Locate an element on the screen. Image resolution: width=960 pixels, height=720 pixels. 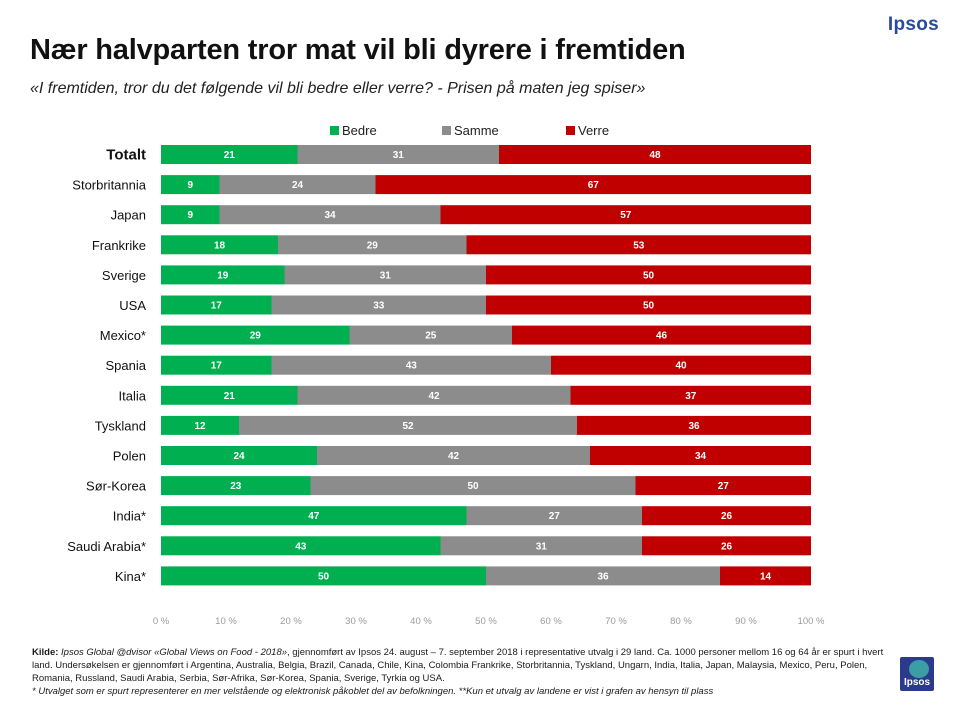
data-label-verre: 67 is located at coordinates (594, 185).